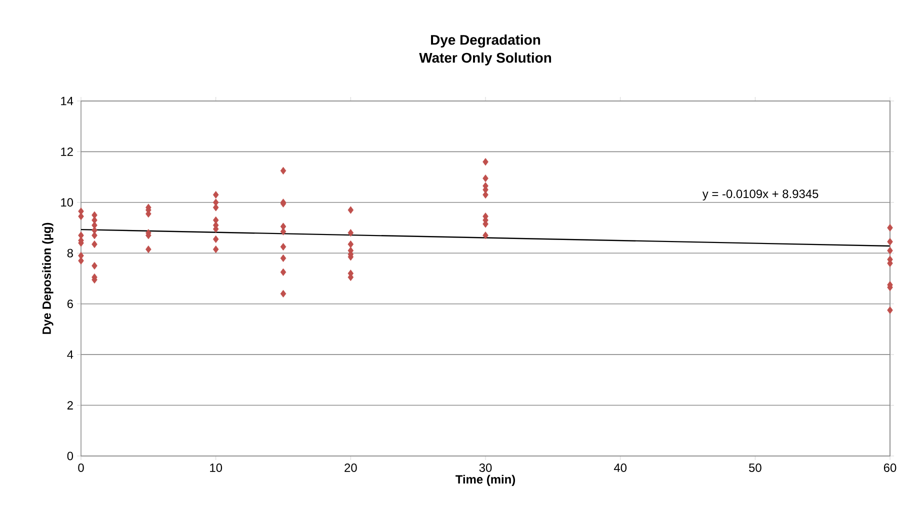  What do you see at coordinates (485, 41) in the screenshot?
I see `chart-title: Dye Degradation` at bounding box center [485, 41].